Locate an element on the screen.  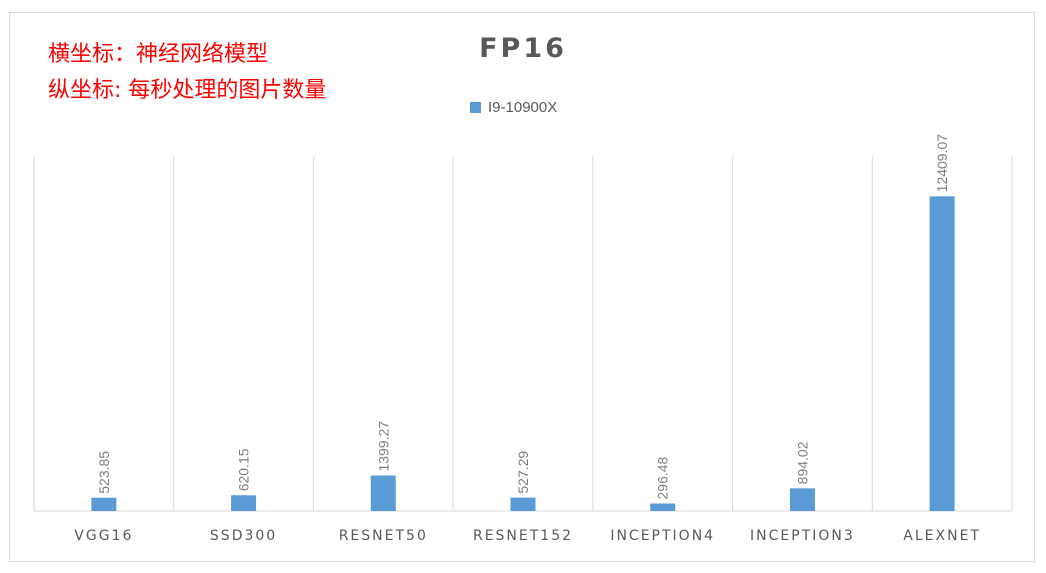
chart-title: FP16 is located at coordinates (523, 48).